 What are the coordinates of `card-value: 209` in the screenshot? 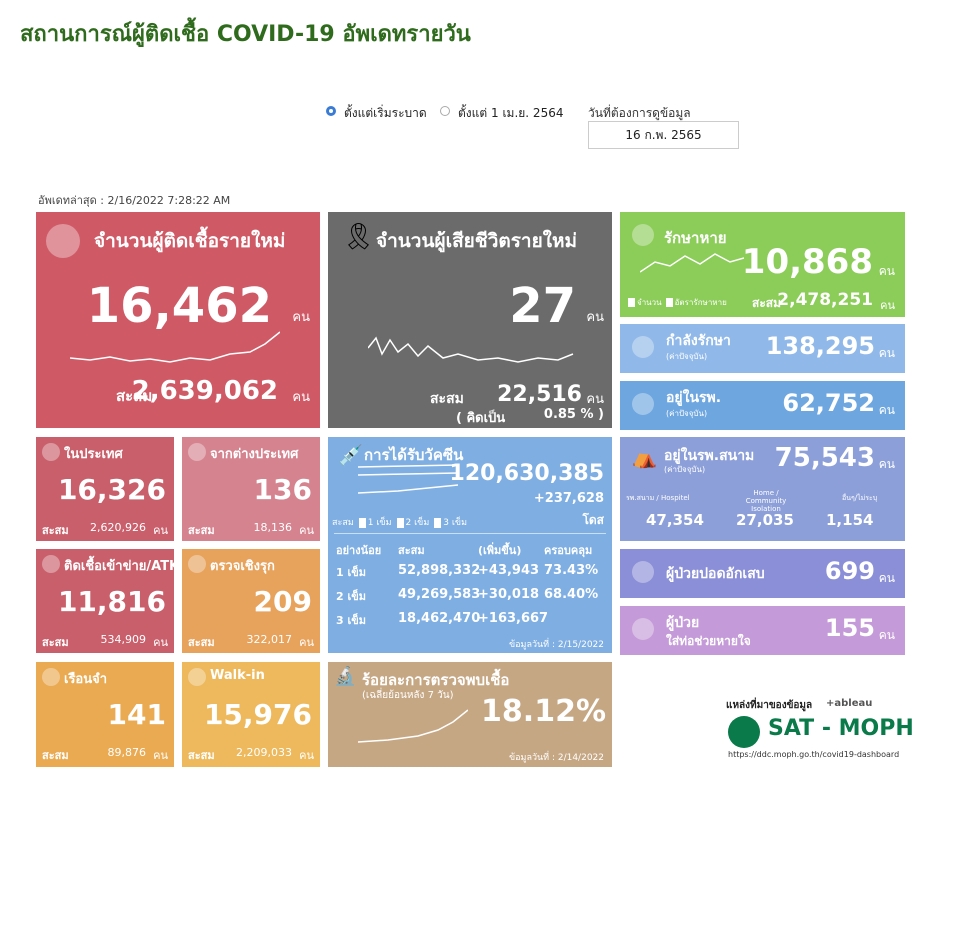 It's located at (282, 601).